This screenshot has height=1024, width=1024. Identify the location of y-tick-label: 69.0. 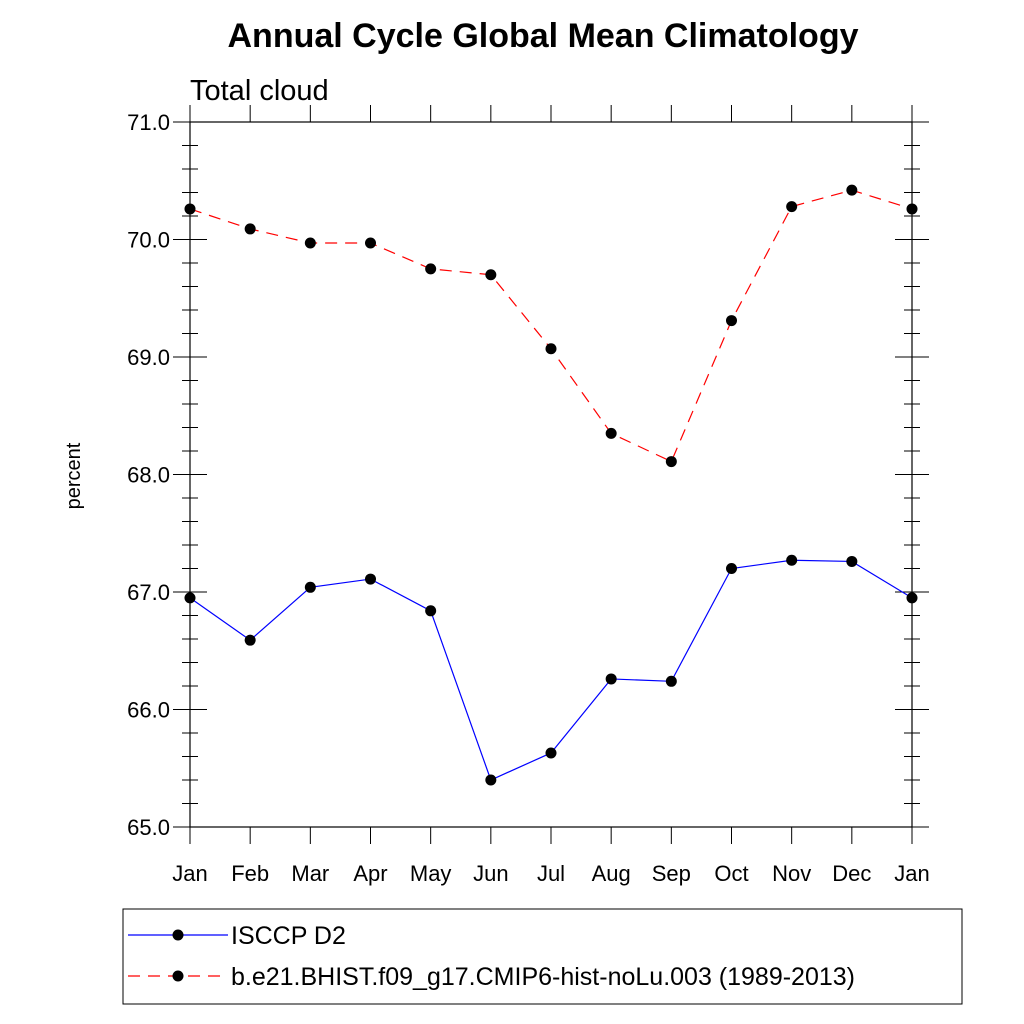
(148, 357).